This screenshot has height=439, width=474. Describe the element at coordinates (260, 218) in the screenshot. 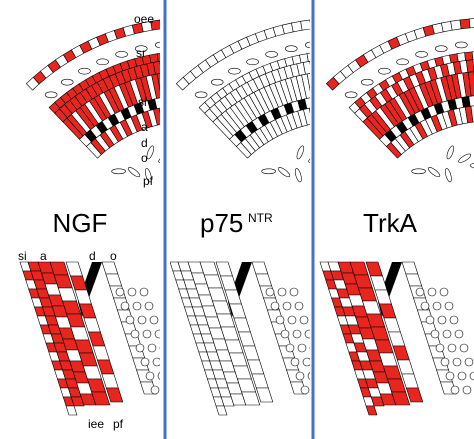

I see `panel-title-superscript: NTR` at that location.